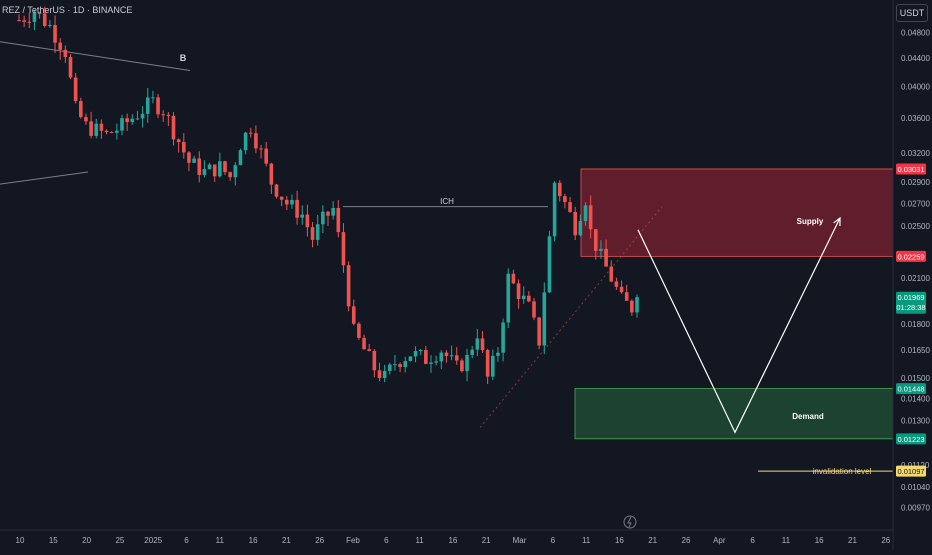 The width and height of the screenshot is (932, 555). Describe the element at coordinates (86, 540) in the screenshot. I see `time-tick-label: 20` at that location.